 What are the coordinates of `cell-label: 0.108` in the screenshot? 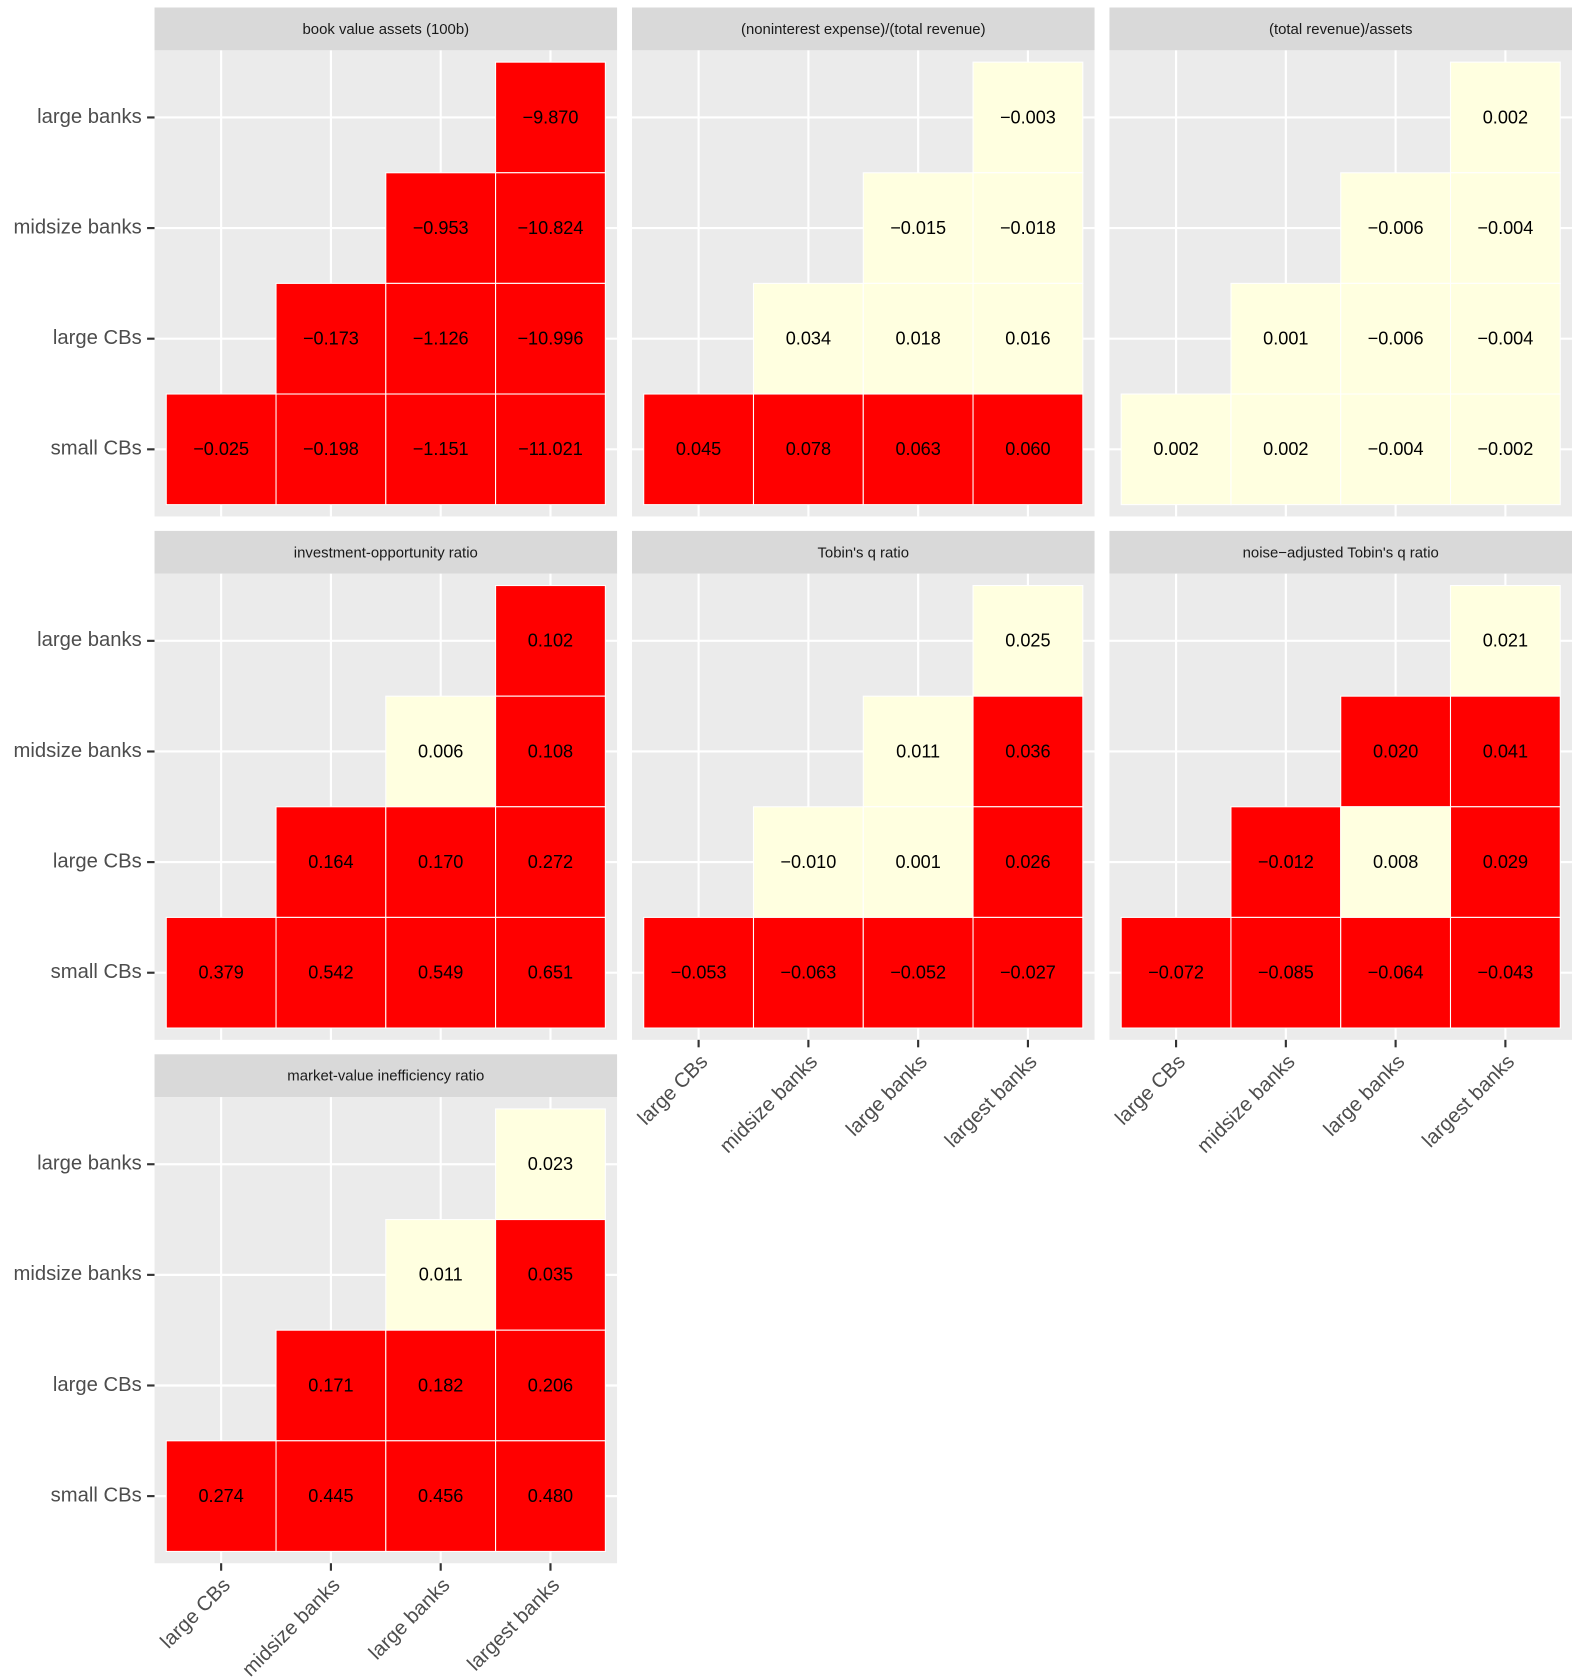 It's located at (550, 751).